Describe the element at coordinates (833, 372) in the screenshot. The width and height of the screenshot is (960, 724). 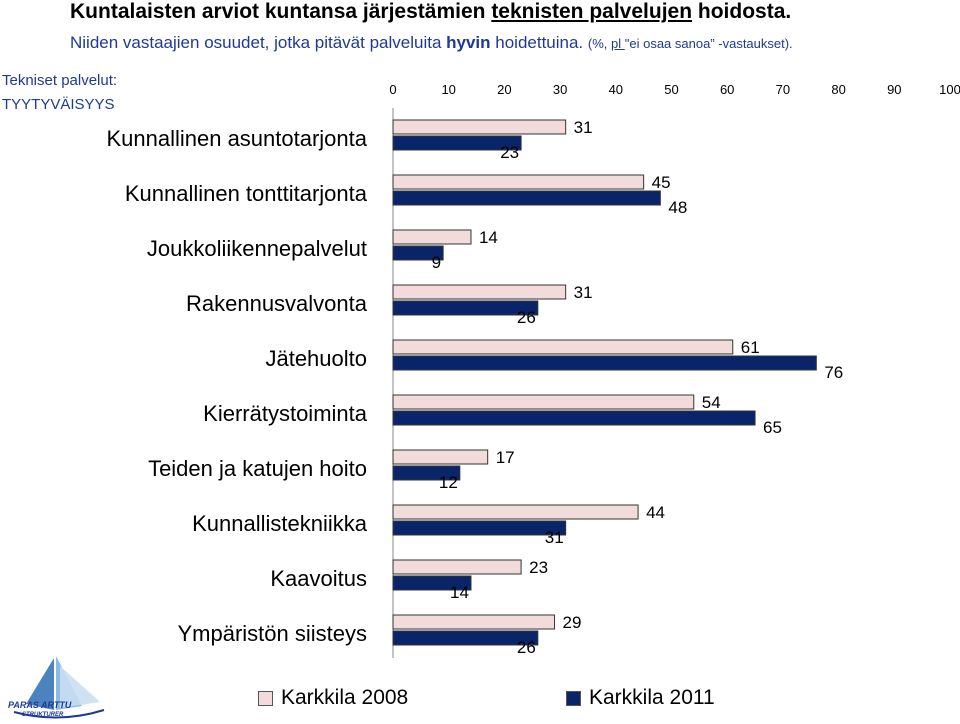
I see `data-label: 76` at that location.